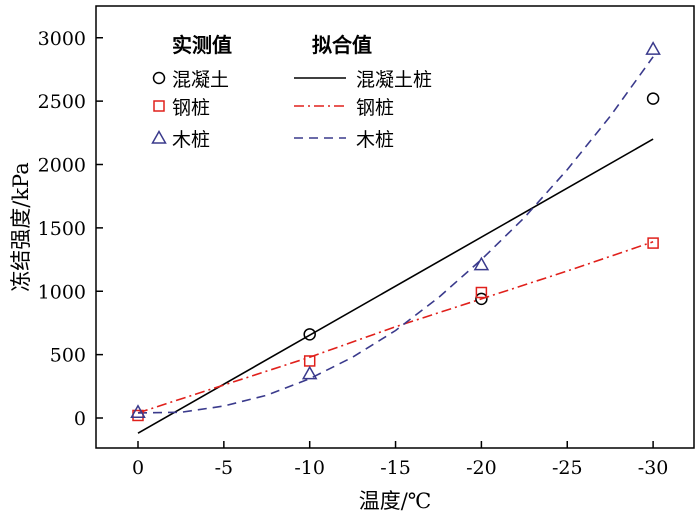 The image size is (700, 520). What do you see at coordinates (68, 356) in the screenshot?
I see `y-tick-label: 500` at bounding box center [68, 356].